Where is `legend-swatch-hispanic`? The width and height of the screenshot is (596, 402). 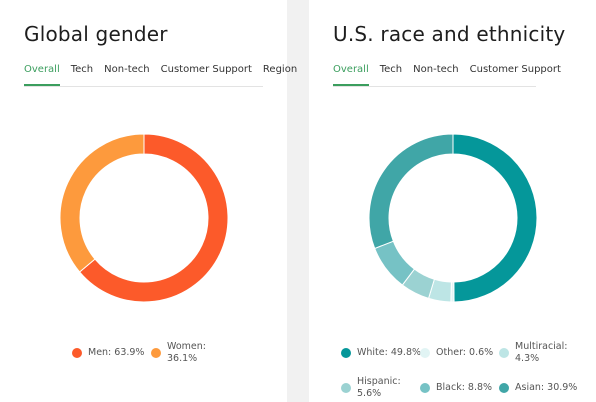
legend-swatch-hispanic is located at coordinates (346, 388).